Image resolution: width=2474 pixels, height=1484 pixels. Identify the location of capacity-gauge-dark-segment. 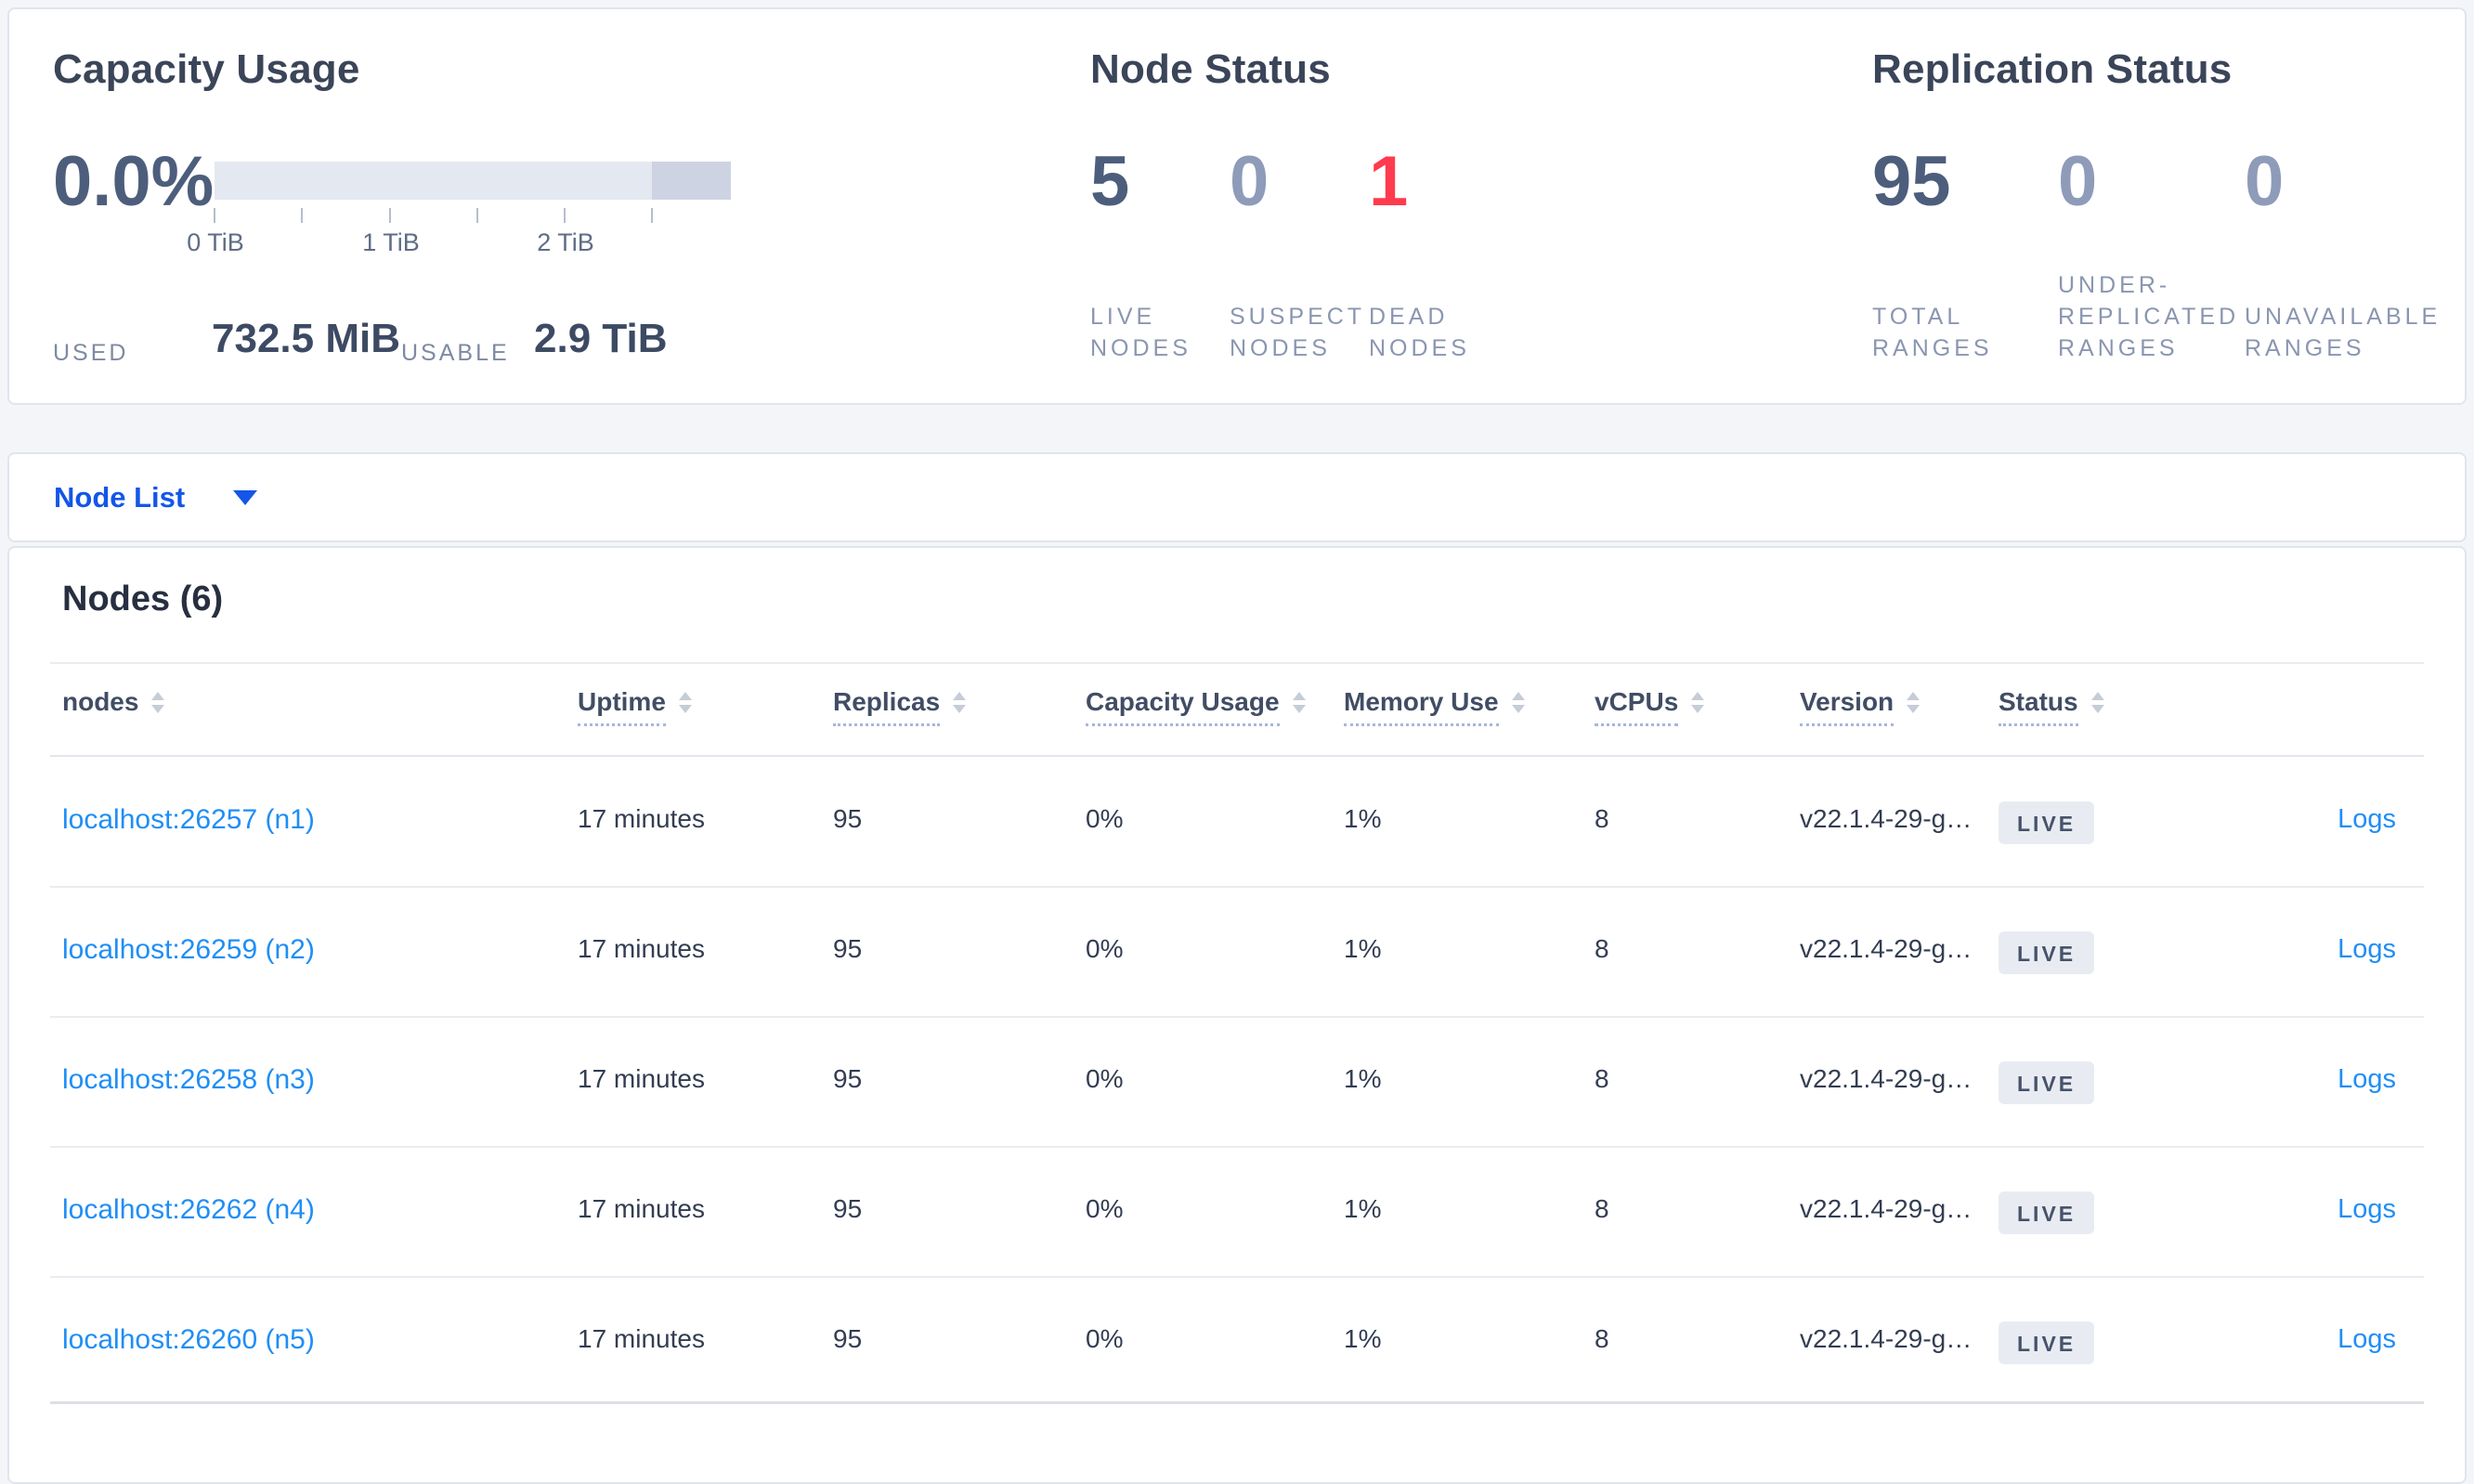
(691, 181).